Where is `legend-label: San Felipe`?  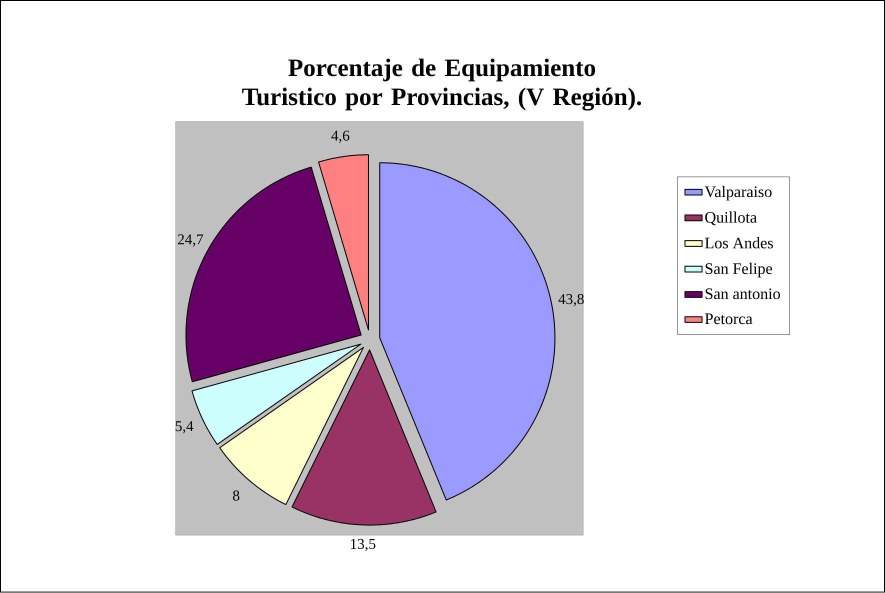
legend-label: San Felipe is located at coordinates (739, 270).